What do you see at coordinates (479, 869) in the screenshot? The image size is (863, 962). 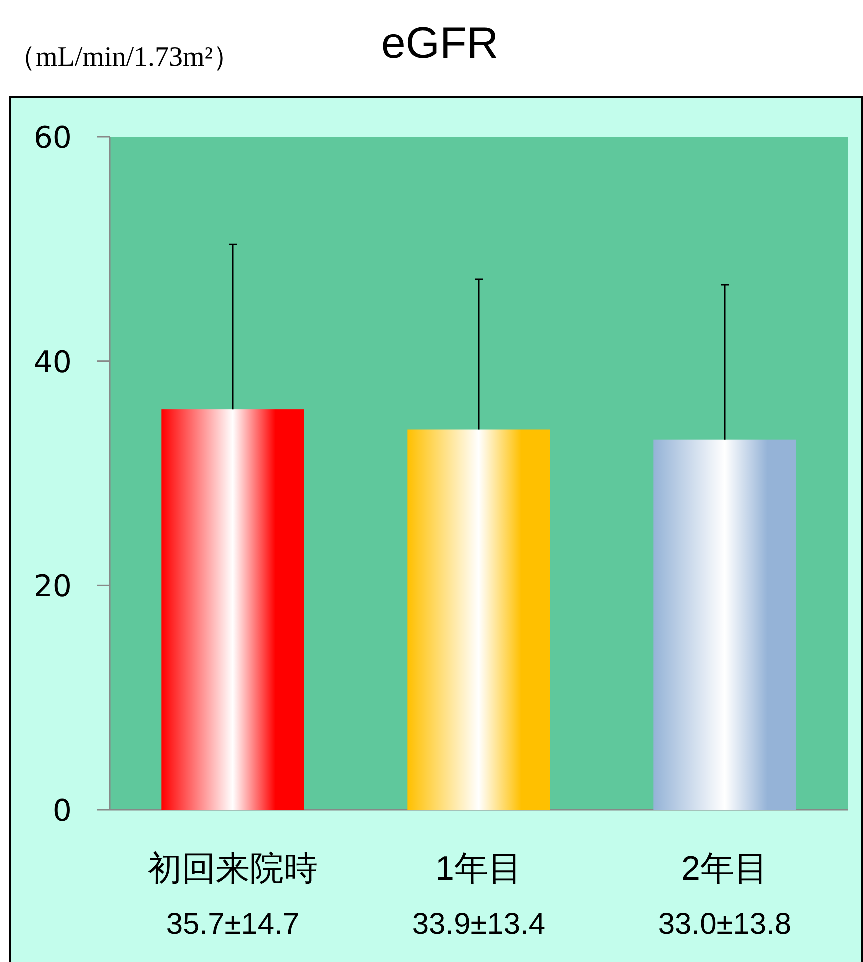 I see `x-tick-label: 1年目` at bounding box center [479, 869].